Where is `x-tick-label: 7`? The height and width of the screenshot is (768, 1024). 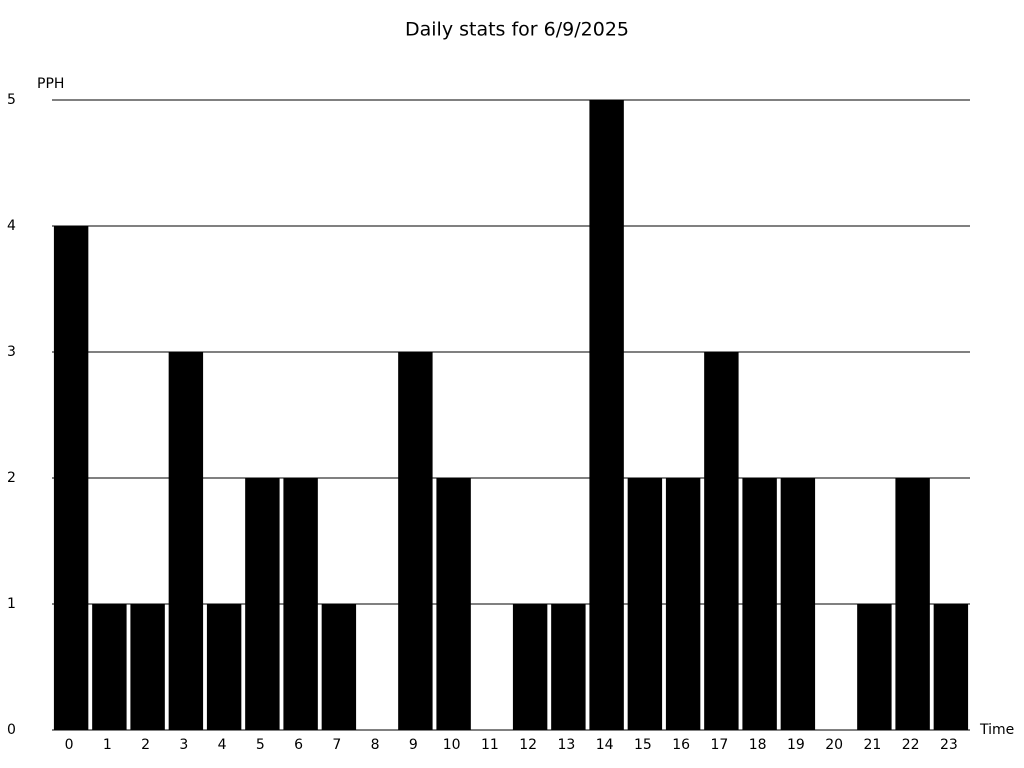 x-tick-label: 7 is located at coordinates (336, 745).